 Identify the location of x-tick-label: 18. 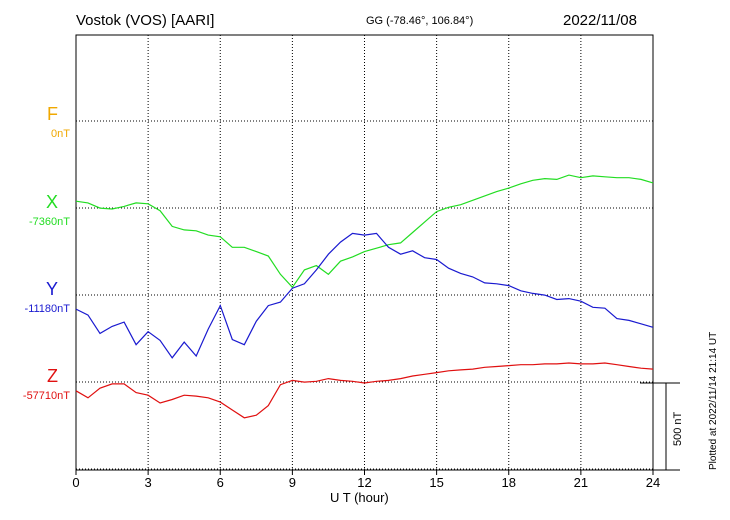
(509, 482).